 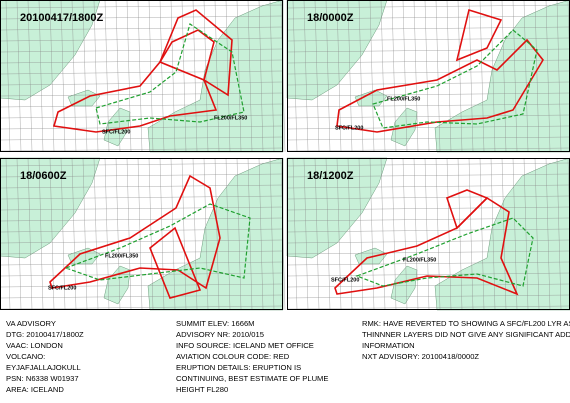 I want to click on advisory-line: AVIATION COLOUR CODE: RED, so click(x=233, y=356).